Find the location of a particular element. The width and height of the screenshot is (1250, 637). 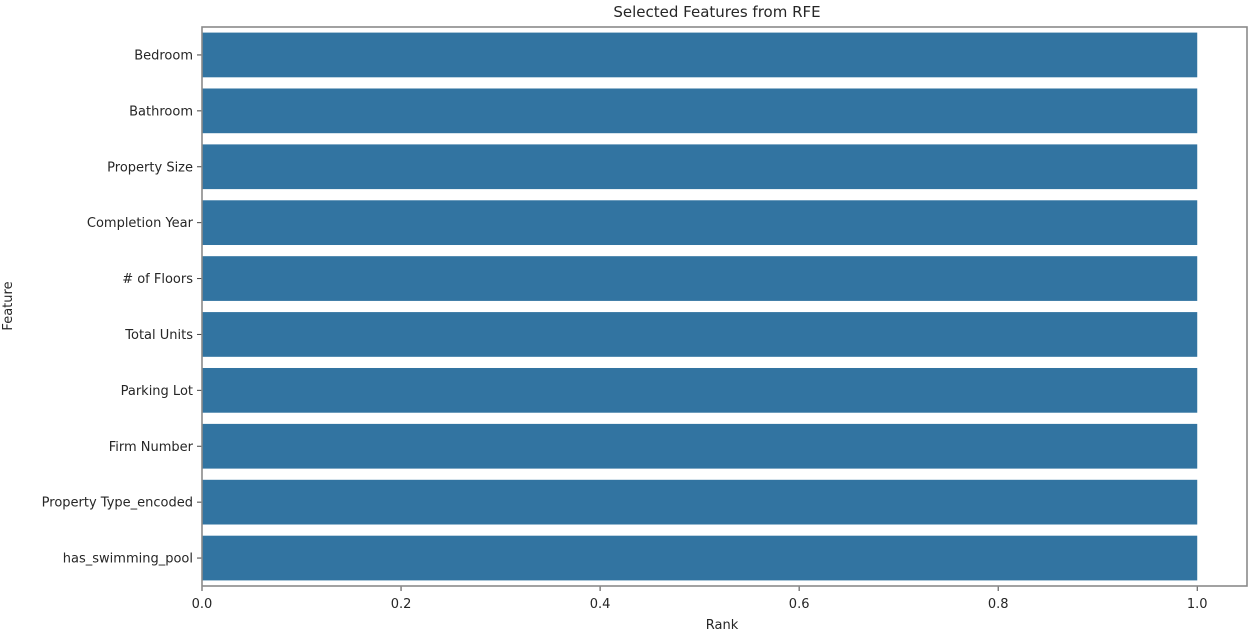

x-tick-label: 0.6 is located at coordinates (799, 604).